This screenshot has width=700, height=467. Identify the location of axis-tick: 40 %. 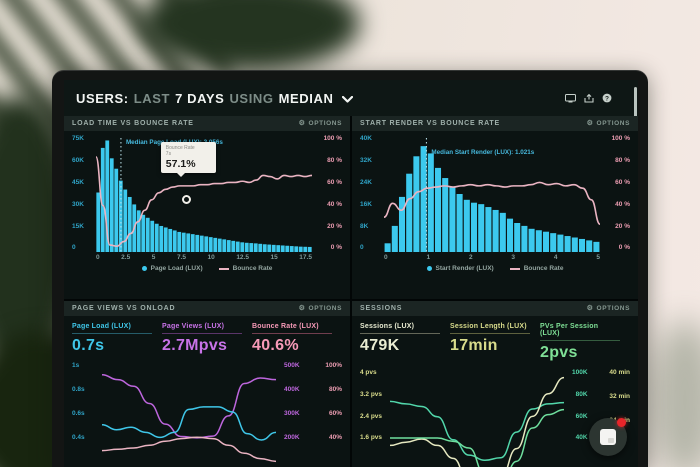
(334, 204).